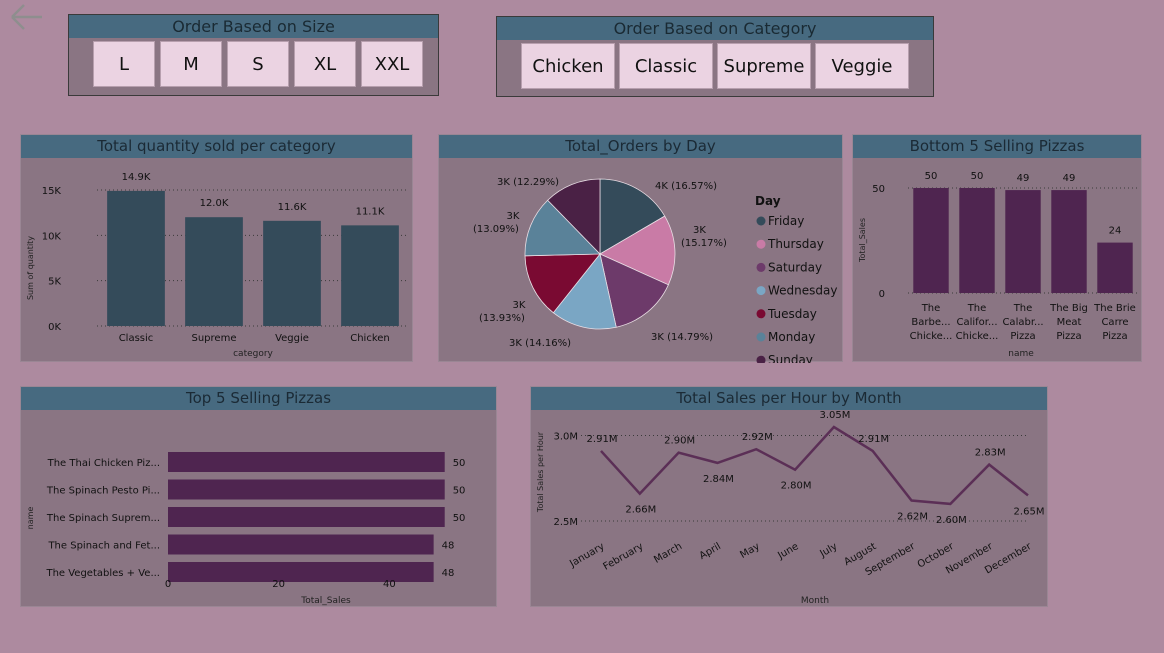 This screenshot has width=1164, height=653. Describe the element at coordinates (764, 66) in the screenshot. I see `category-option-supreme: Supreme` at that location.